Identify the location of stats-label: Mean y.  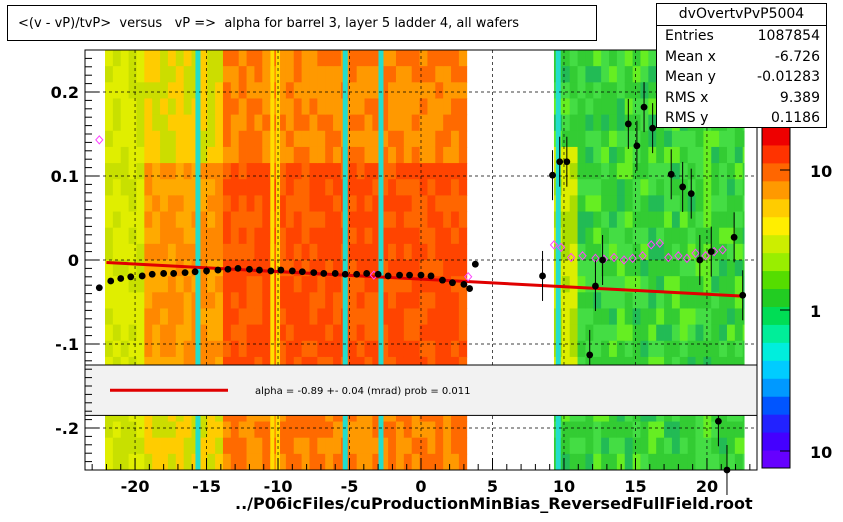
(690, 77).